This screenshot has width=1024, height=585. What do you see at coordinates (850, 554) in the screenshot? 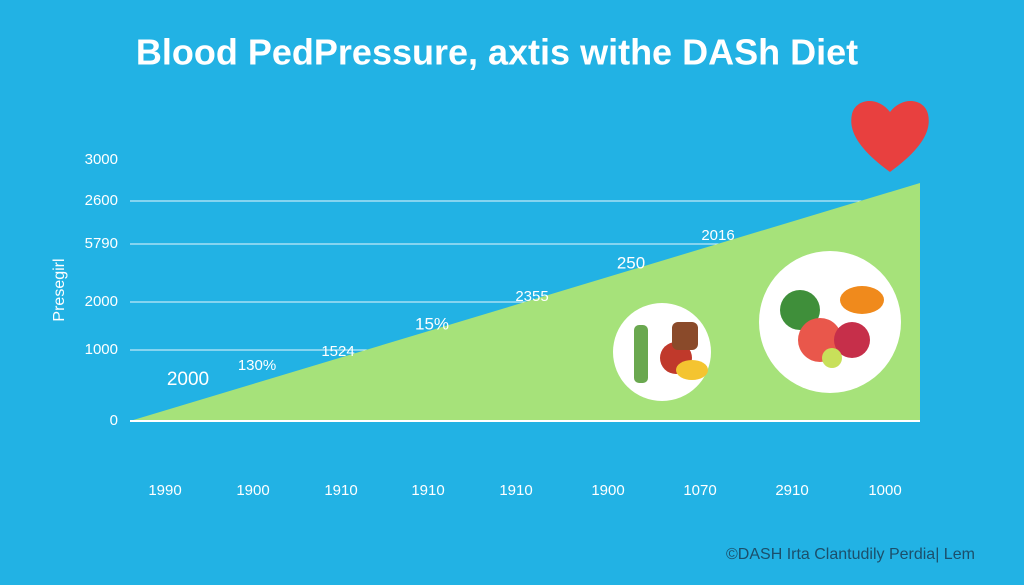
I see `footer-credit: ©DASH Irta Clantudily Perdia| Lem` at bounding box center [850, 554].